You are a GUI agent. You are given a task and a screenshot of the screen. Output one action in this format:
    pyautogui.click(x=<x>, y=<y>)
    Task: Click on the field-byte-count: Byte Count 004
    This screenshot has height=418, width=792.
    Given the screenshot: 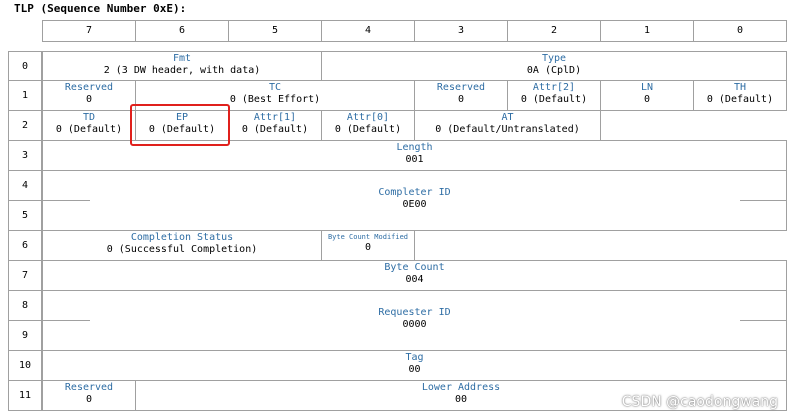 What is the action you would take?
    pyautogui.click(x=414, y=275)
    